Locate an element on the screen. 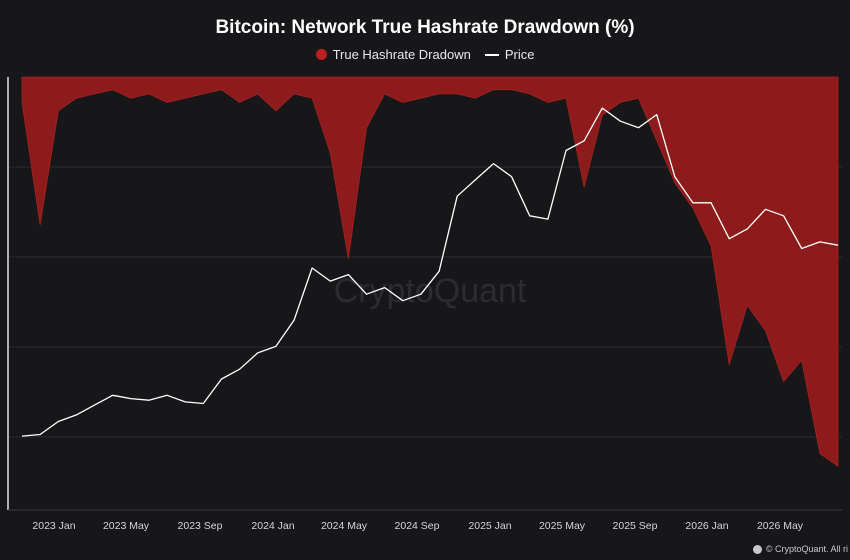 This screenshot has height=560, width=850. x-tick-label: 2025 Sep is located at coordinates (635, 526).